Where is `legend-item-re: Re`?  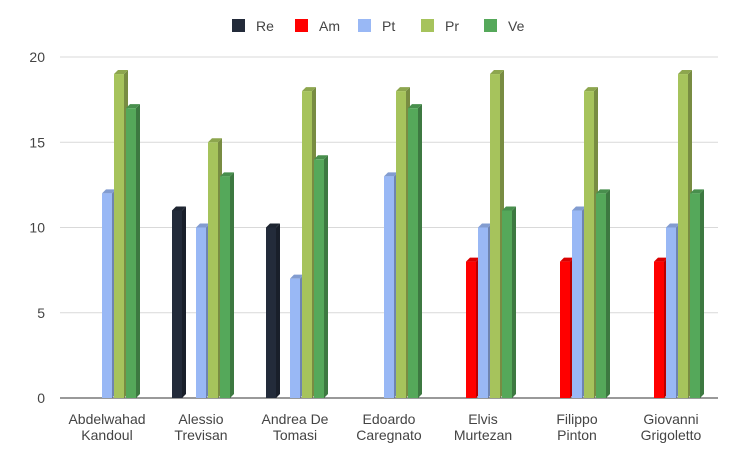 legend-item-re: Re is located at coordinates (253, 26).